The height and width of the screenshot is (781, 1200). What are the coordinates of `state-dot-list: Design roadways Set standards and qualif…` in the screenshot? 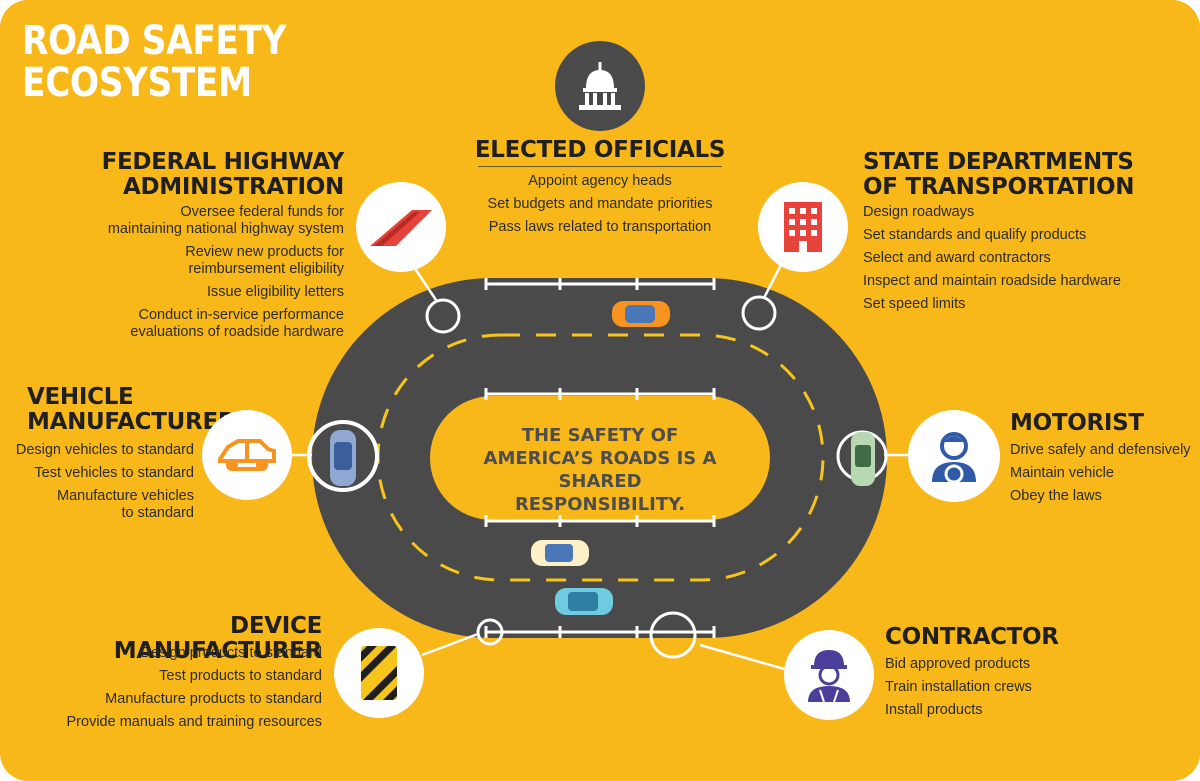 It's located at (1023, 261).